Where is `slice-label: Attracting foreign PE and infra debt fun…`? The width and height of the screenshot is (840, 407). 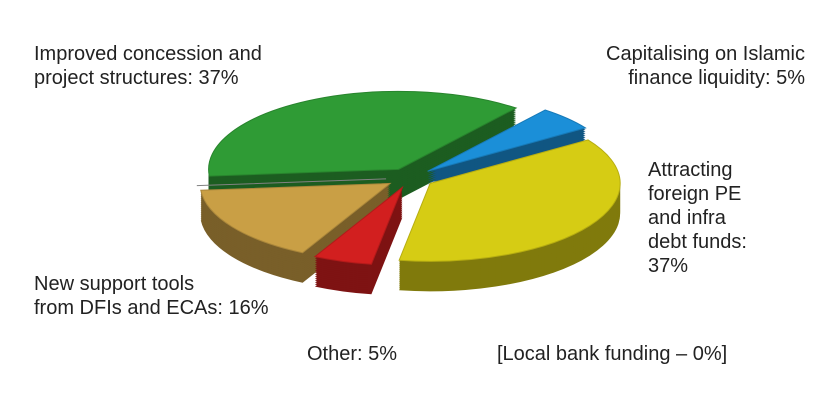
slice-label: Attracting foreign PE and infra debt fun… is located at coordinates (697, 218).